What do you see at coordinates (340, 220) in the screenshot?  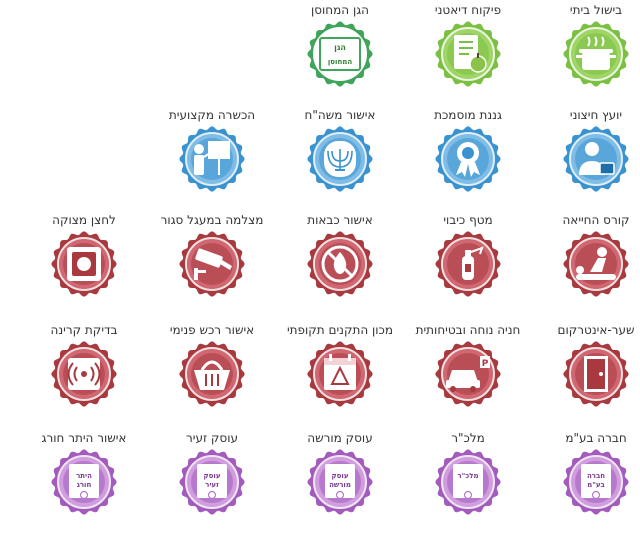 I see `badge-label: אישור כבאות` at bounding box center [340, 220].